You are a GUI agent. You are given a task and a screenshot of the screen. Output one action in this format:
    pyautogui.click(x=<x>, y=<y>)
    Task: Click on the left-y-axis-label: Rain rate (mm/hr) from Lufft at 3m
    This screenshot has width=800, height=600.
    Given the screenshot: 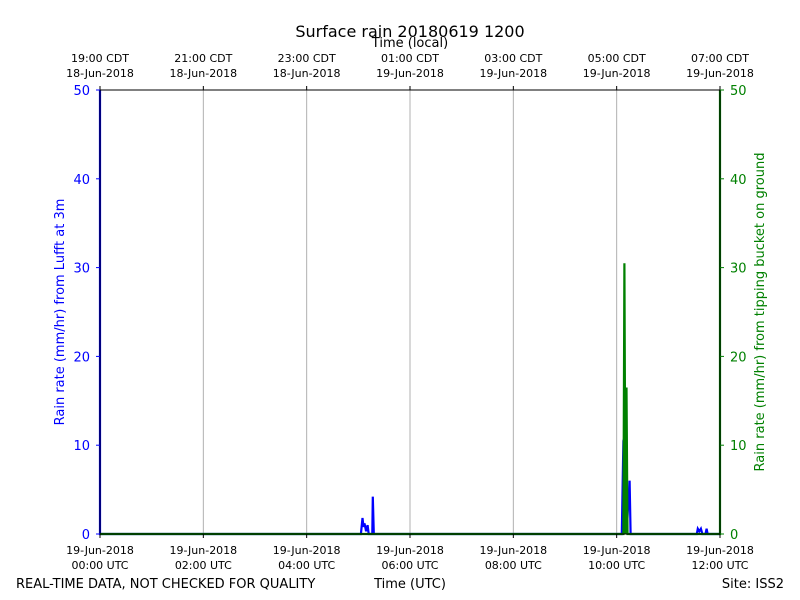 What is the action you would take?
    pyautogui.click(x=60, y=312)
    